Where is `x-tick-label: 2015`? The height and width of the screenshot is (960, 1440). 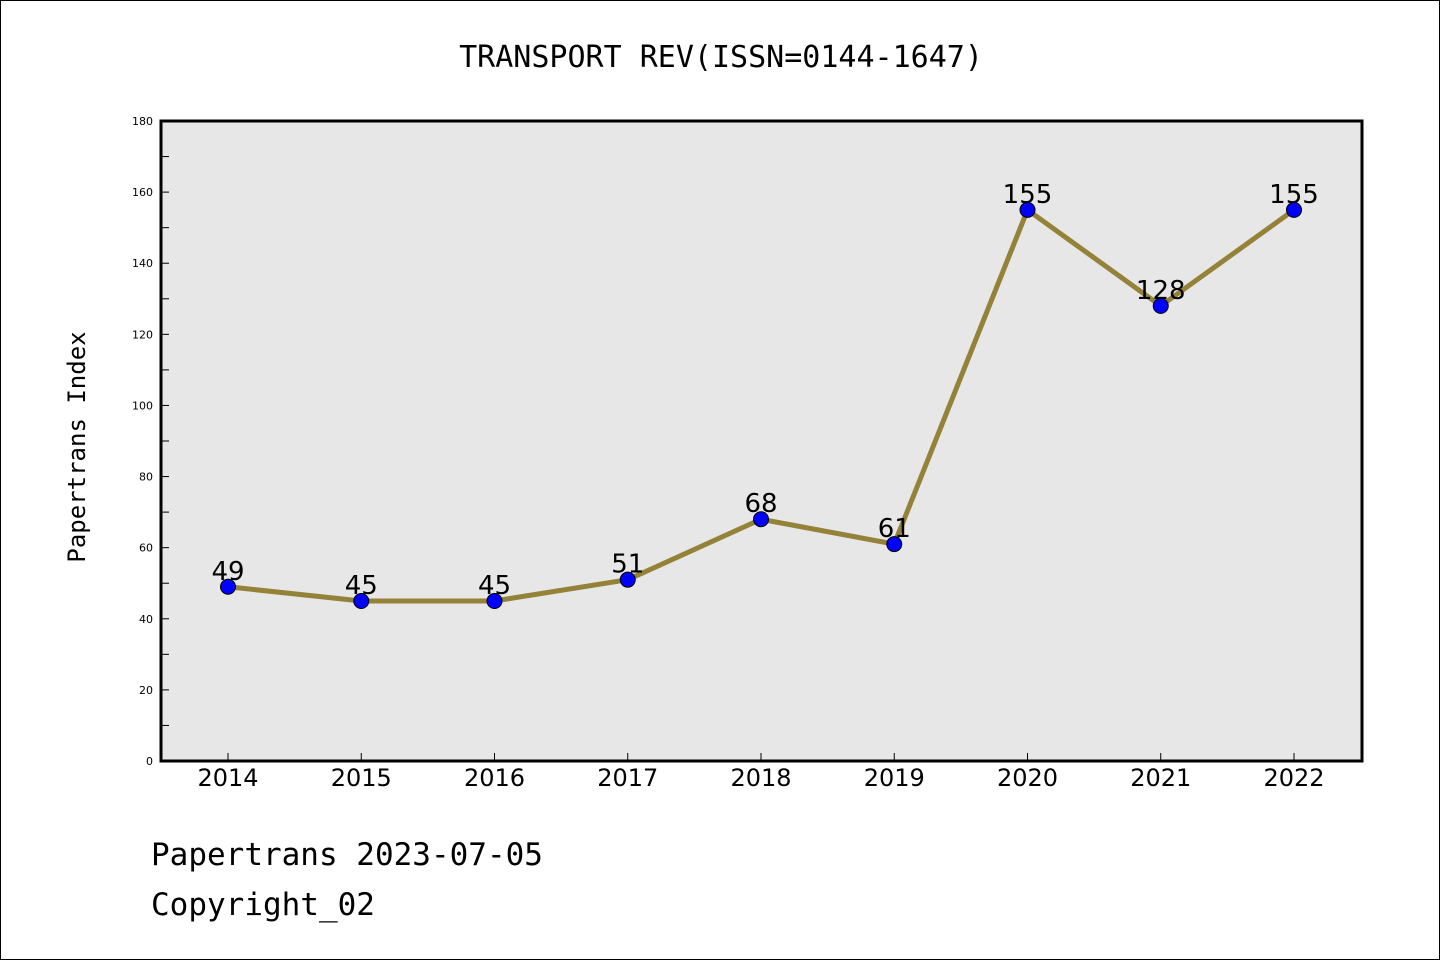
x-tick-label: 2015 is located at coordinates (361, 778).